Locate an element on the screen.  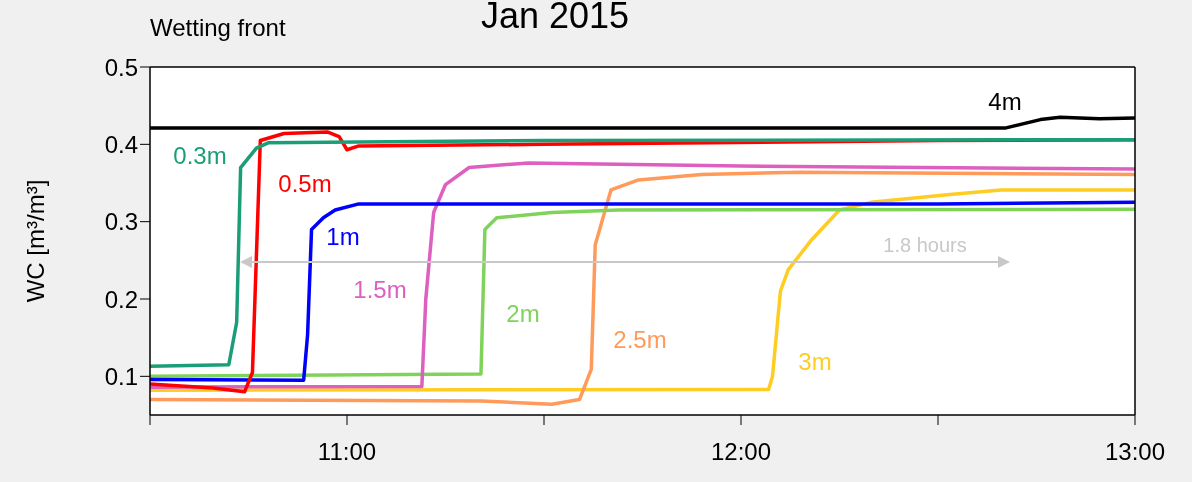
series-label: 1.5m is located at coordinates (380, 289).